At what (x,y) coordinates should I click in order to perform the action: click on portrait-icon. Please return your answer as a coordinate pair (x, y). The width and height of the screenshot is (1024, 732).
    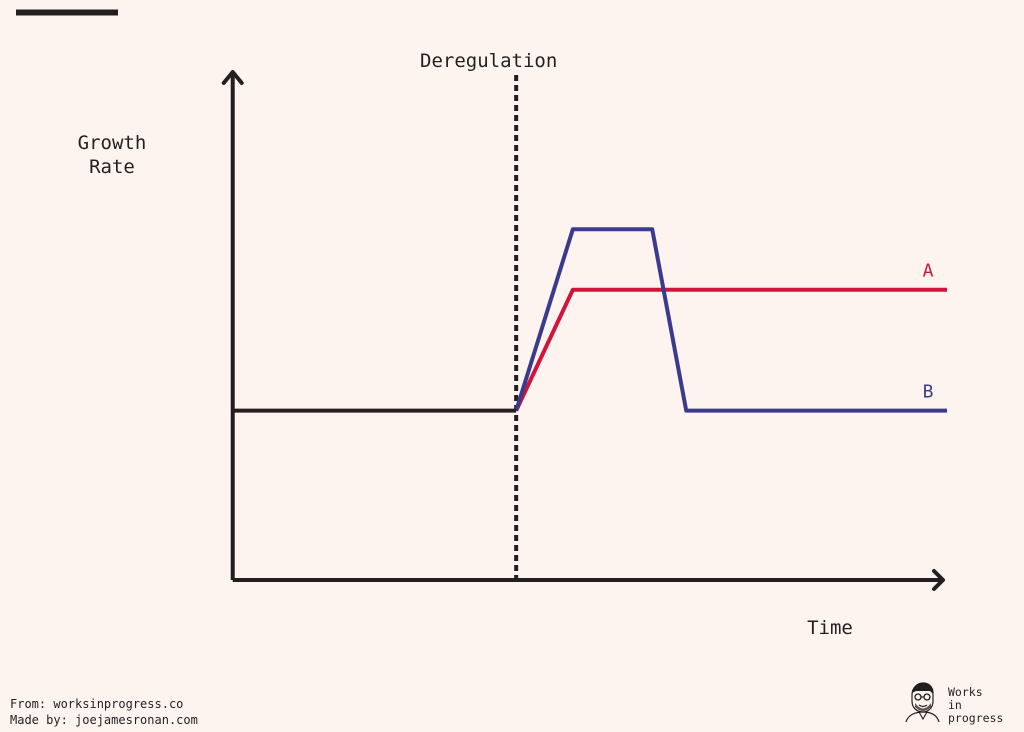
    Looking at the image, I should click on (922, 702).